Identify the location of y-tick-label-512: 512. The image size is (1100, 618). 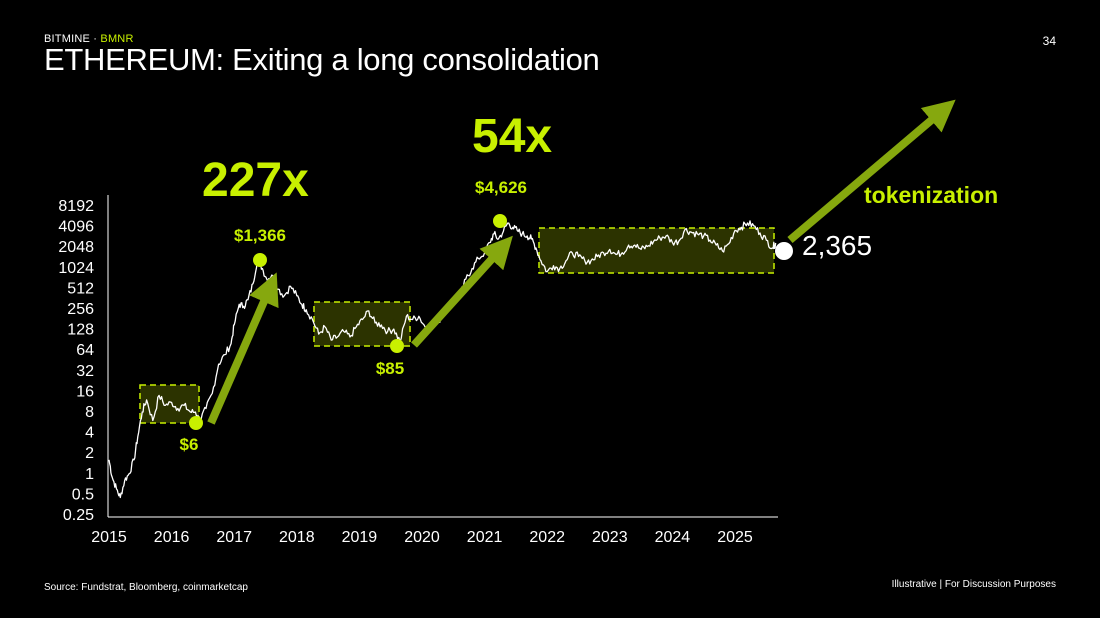
(80, 288).